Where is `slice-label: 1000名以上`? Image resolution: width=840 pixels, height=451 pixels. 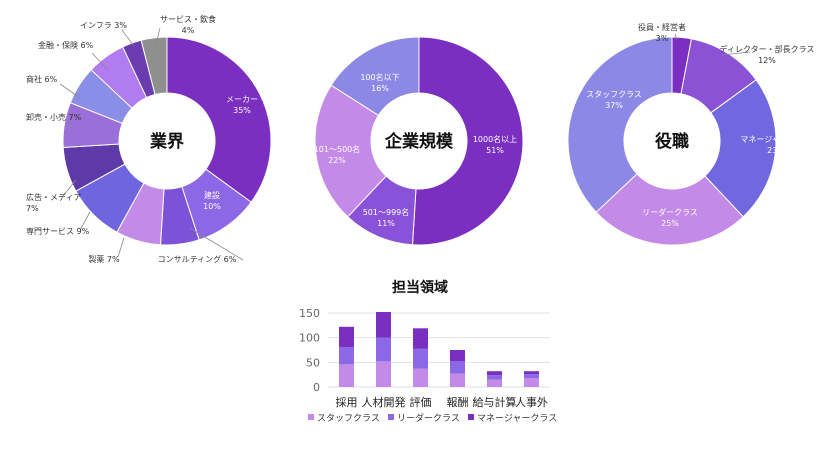
slice-label: 1000名以上 is located at coordinates (495, 139).